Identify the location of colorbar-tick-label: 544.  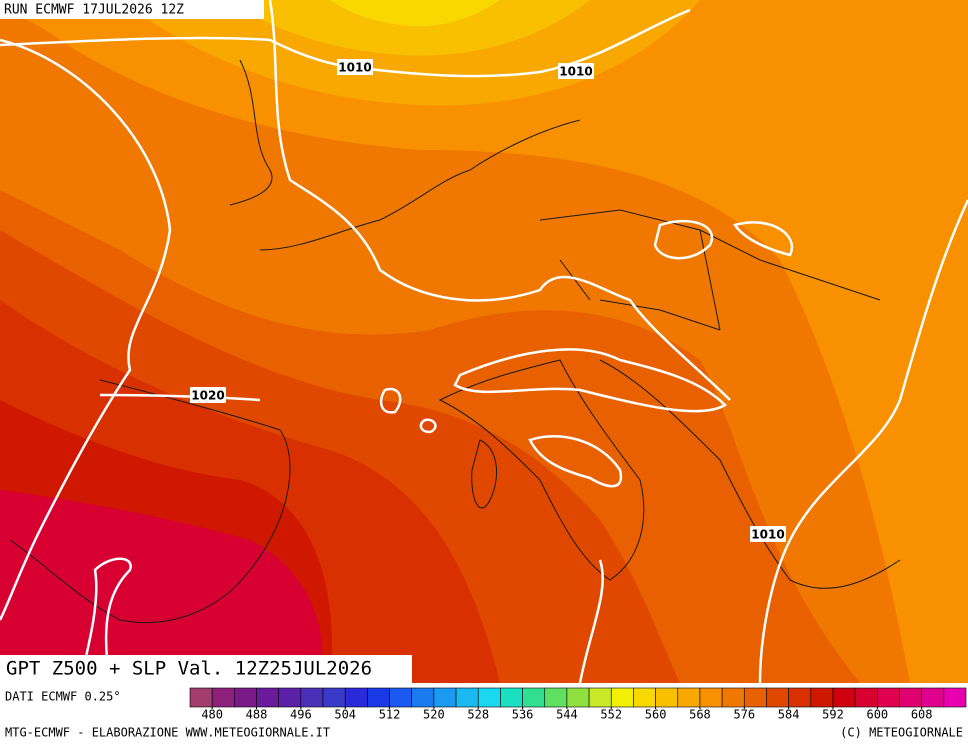
(567, 715).